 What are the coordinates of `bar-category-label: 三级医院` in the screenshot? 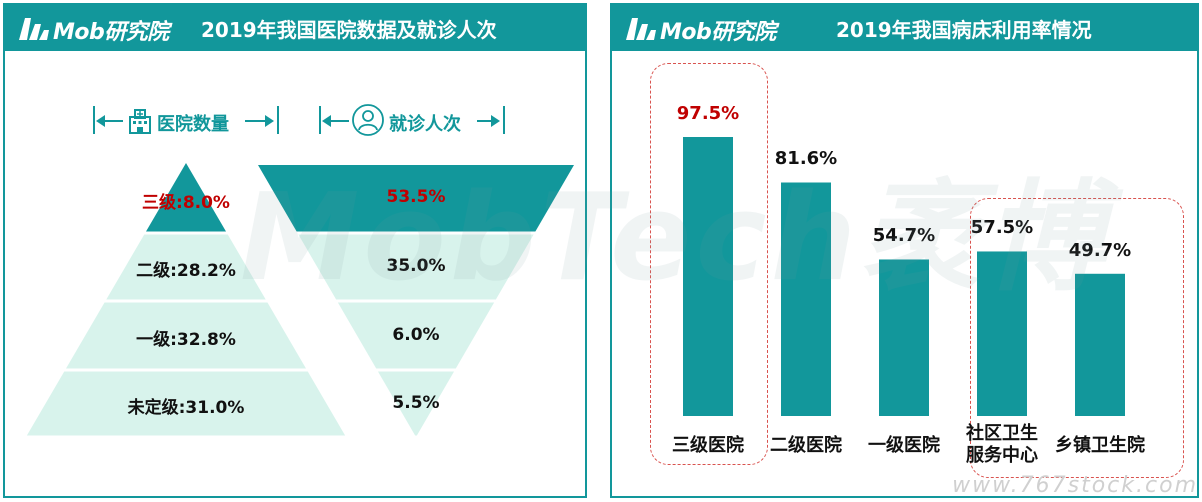 It's located at (708, 445).